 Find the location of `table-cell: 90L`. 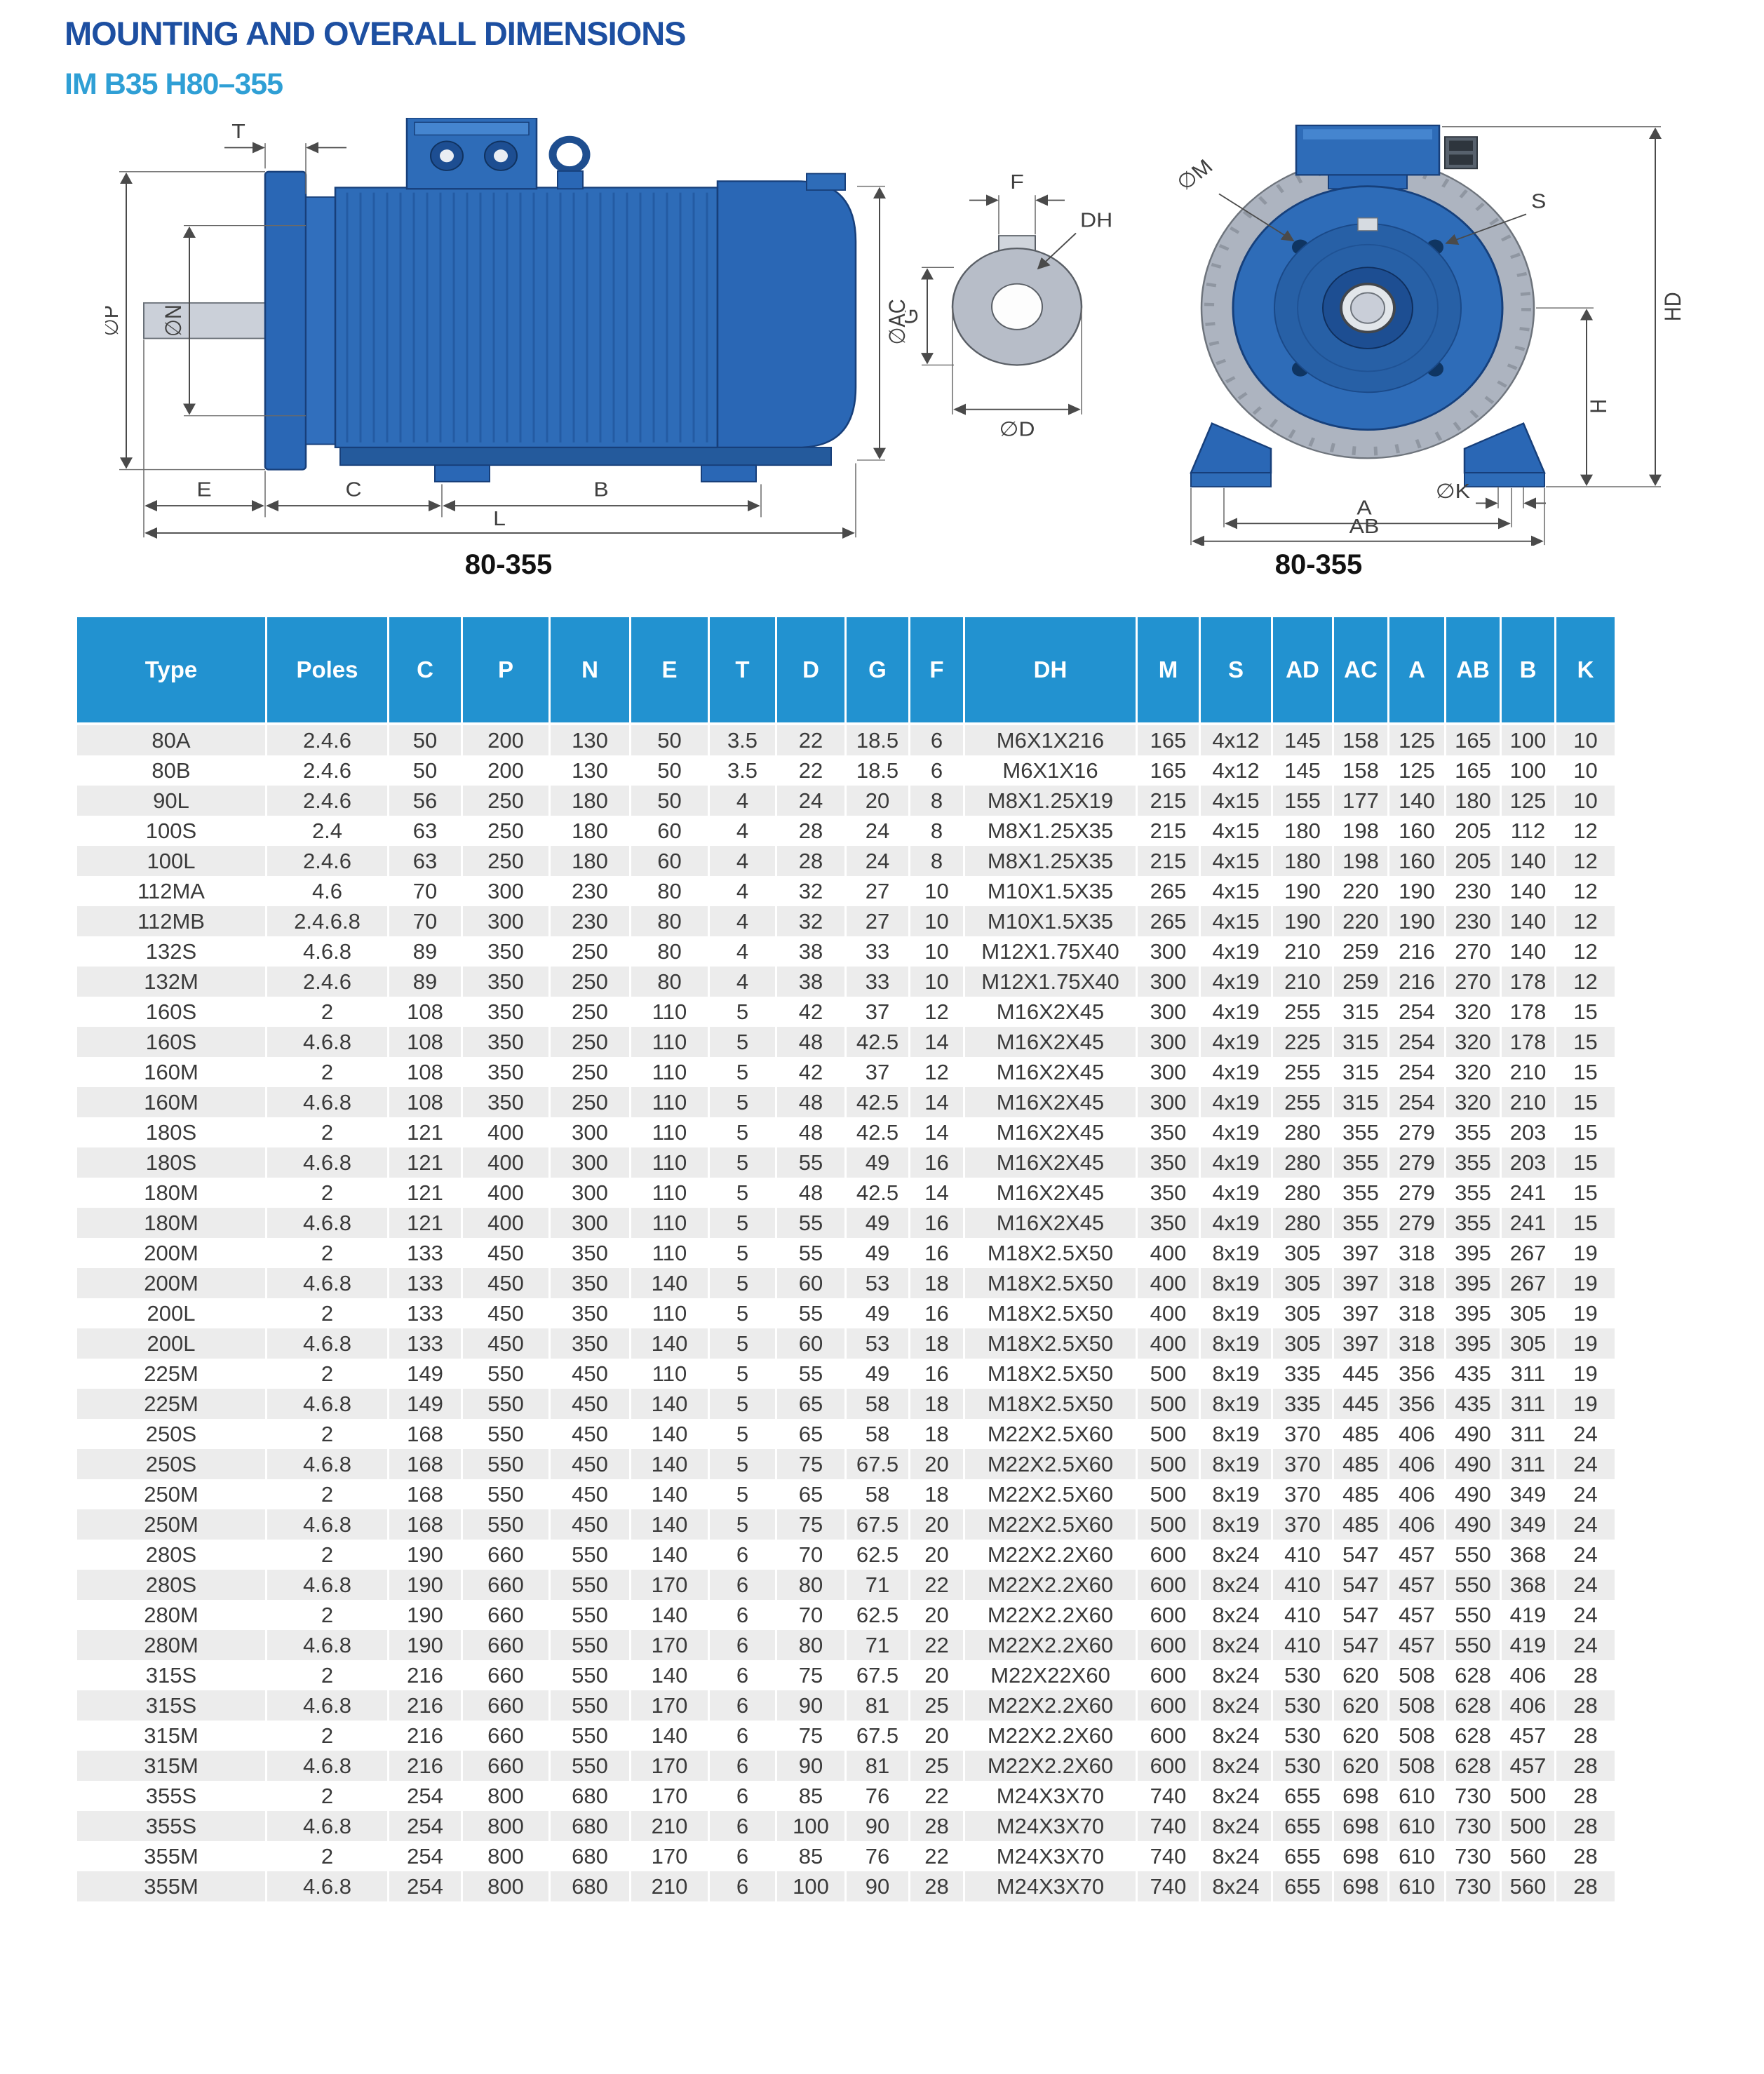

table-cell: 90L is located at coordinates (172, 801).